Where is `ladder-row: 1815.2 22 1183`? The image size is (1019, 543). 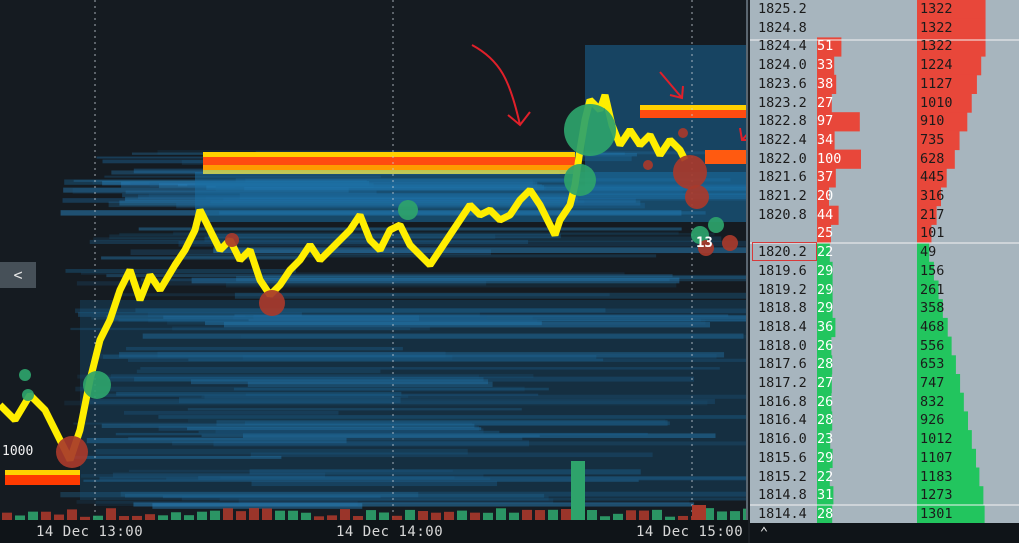
ladder-row: 1815.2 22 1183 is located at coordinates (884, 477).